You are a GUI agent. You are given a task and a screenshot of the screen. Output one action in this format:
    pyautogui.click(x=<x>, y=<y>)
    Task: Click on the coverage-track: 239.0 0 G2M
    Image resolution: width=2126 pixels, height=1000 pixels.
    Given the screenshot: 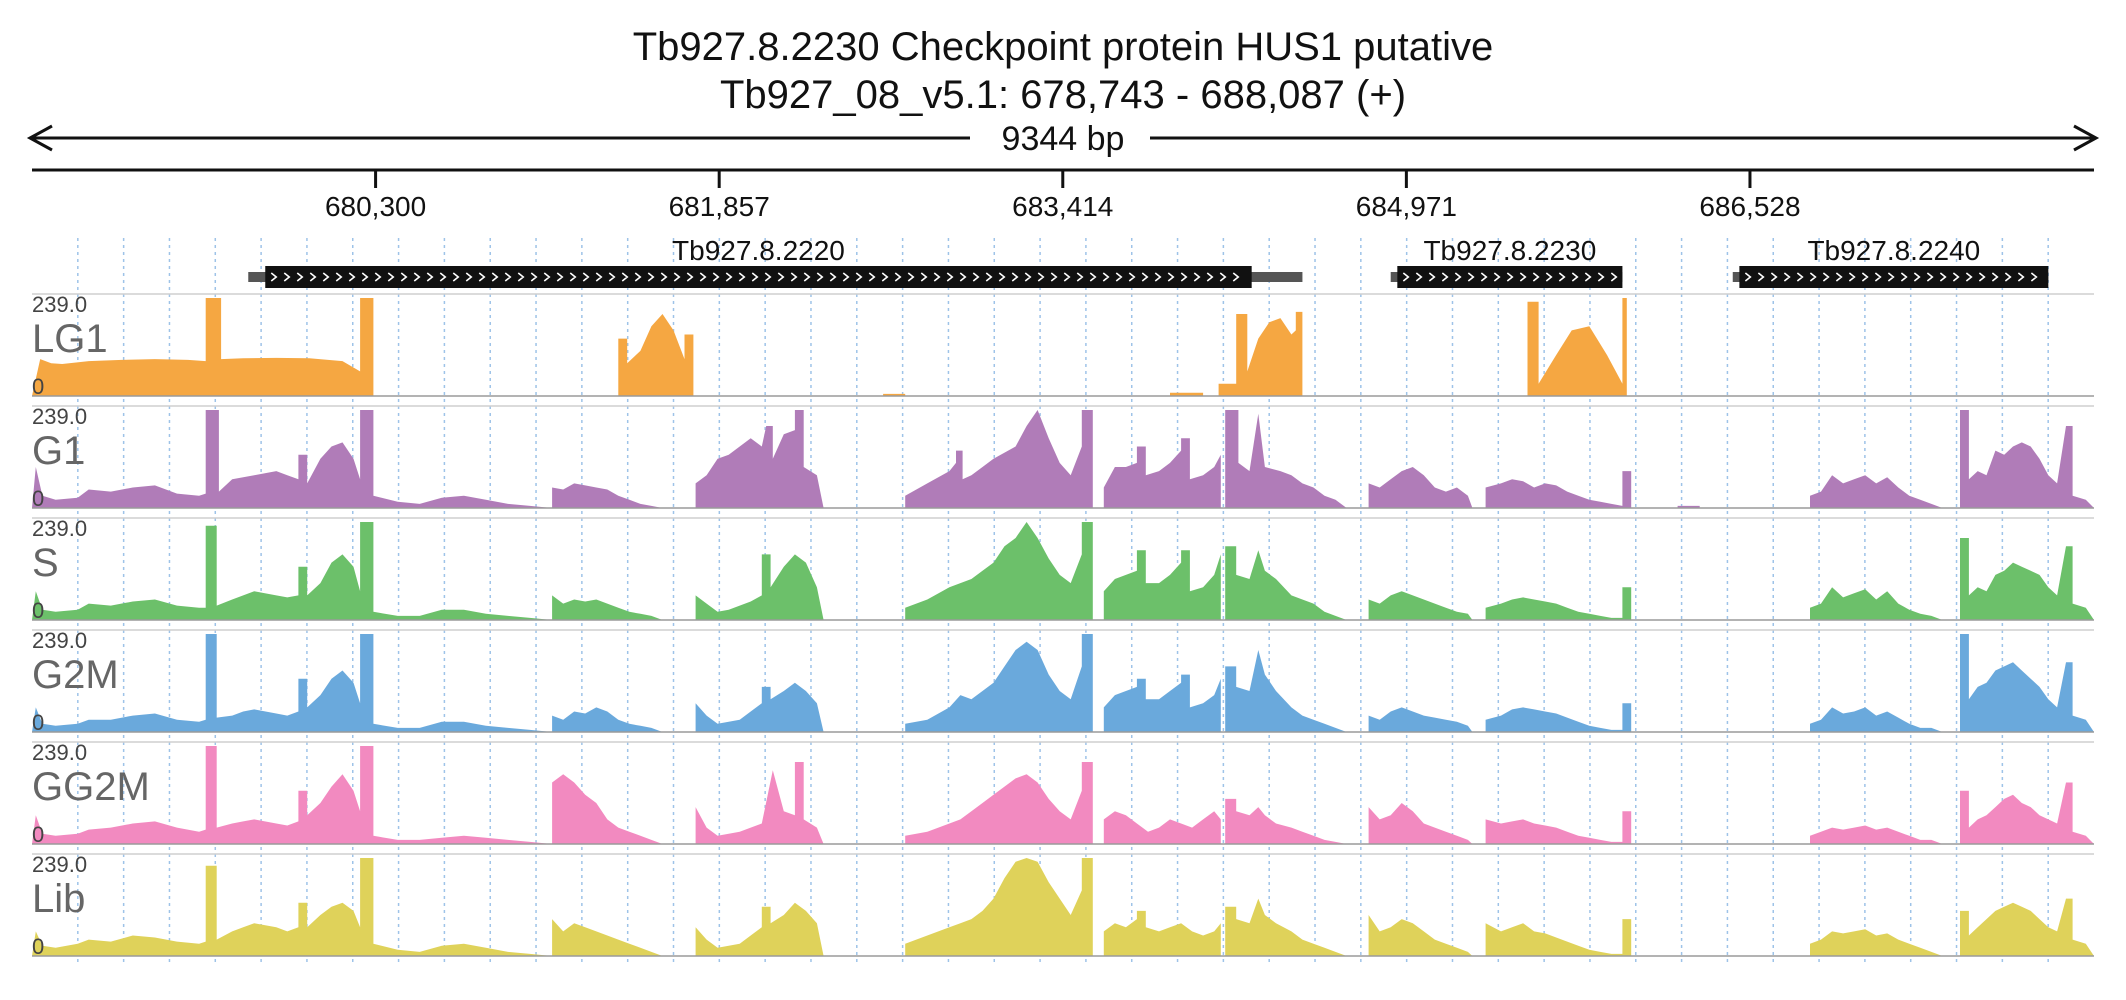 What is the action you would take?
    pyautogui.click(x=1063, y=681)
    